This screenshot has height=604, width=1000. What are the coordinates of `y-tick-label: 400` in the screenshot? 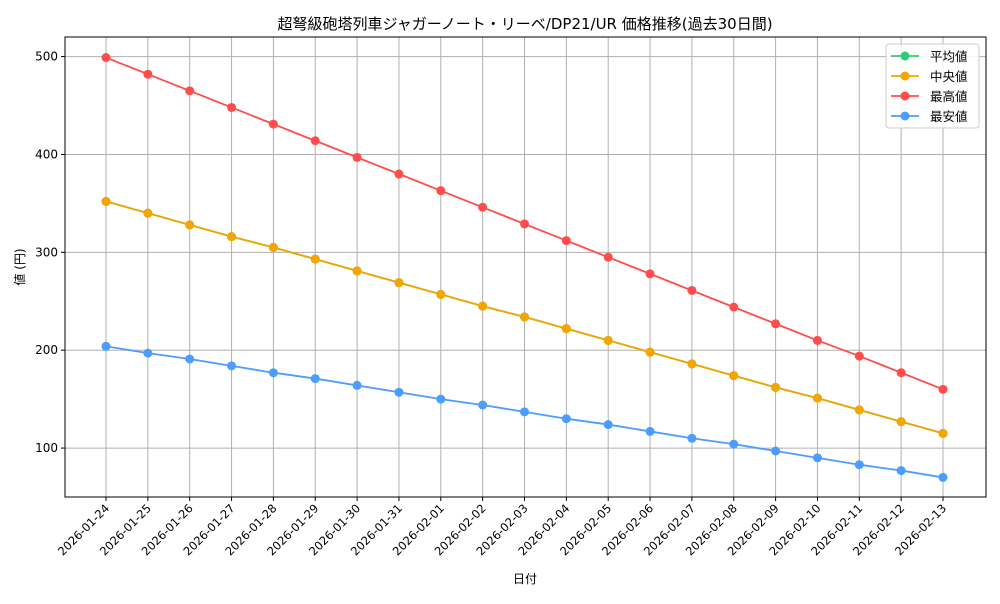 It's located at (46, 154).